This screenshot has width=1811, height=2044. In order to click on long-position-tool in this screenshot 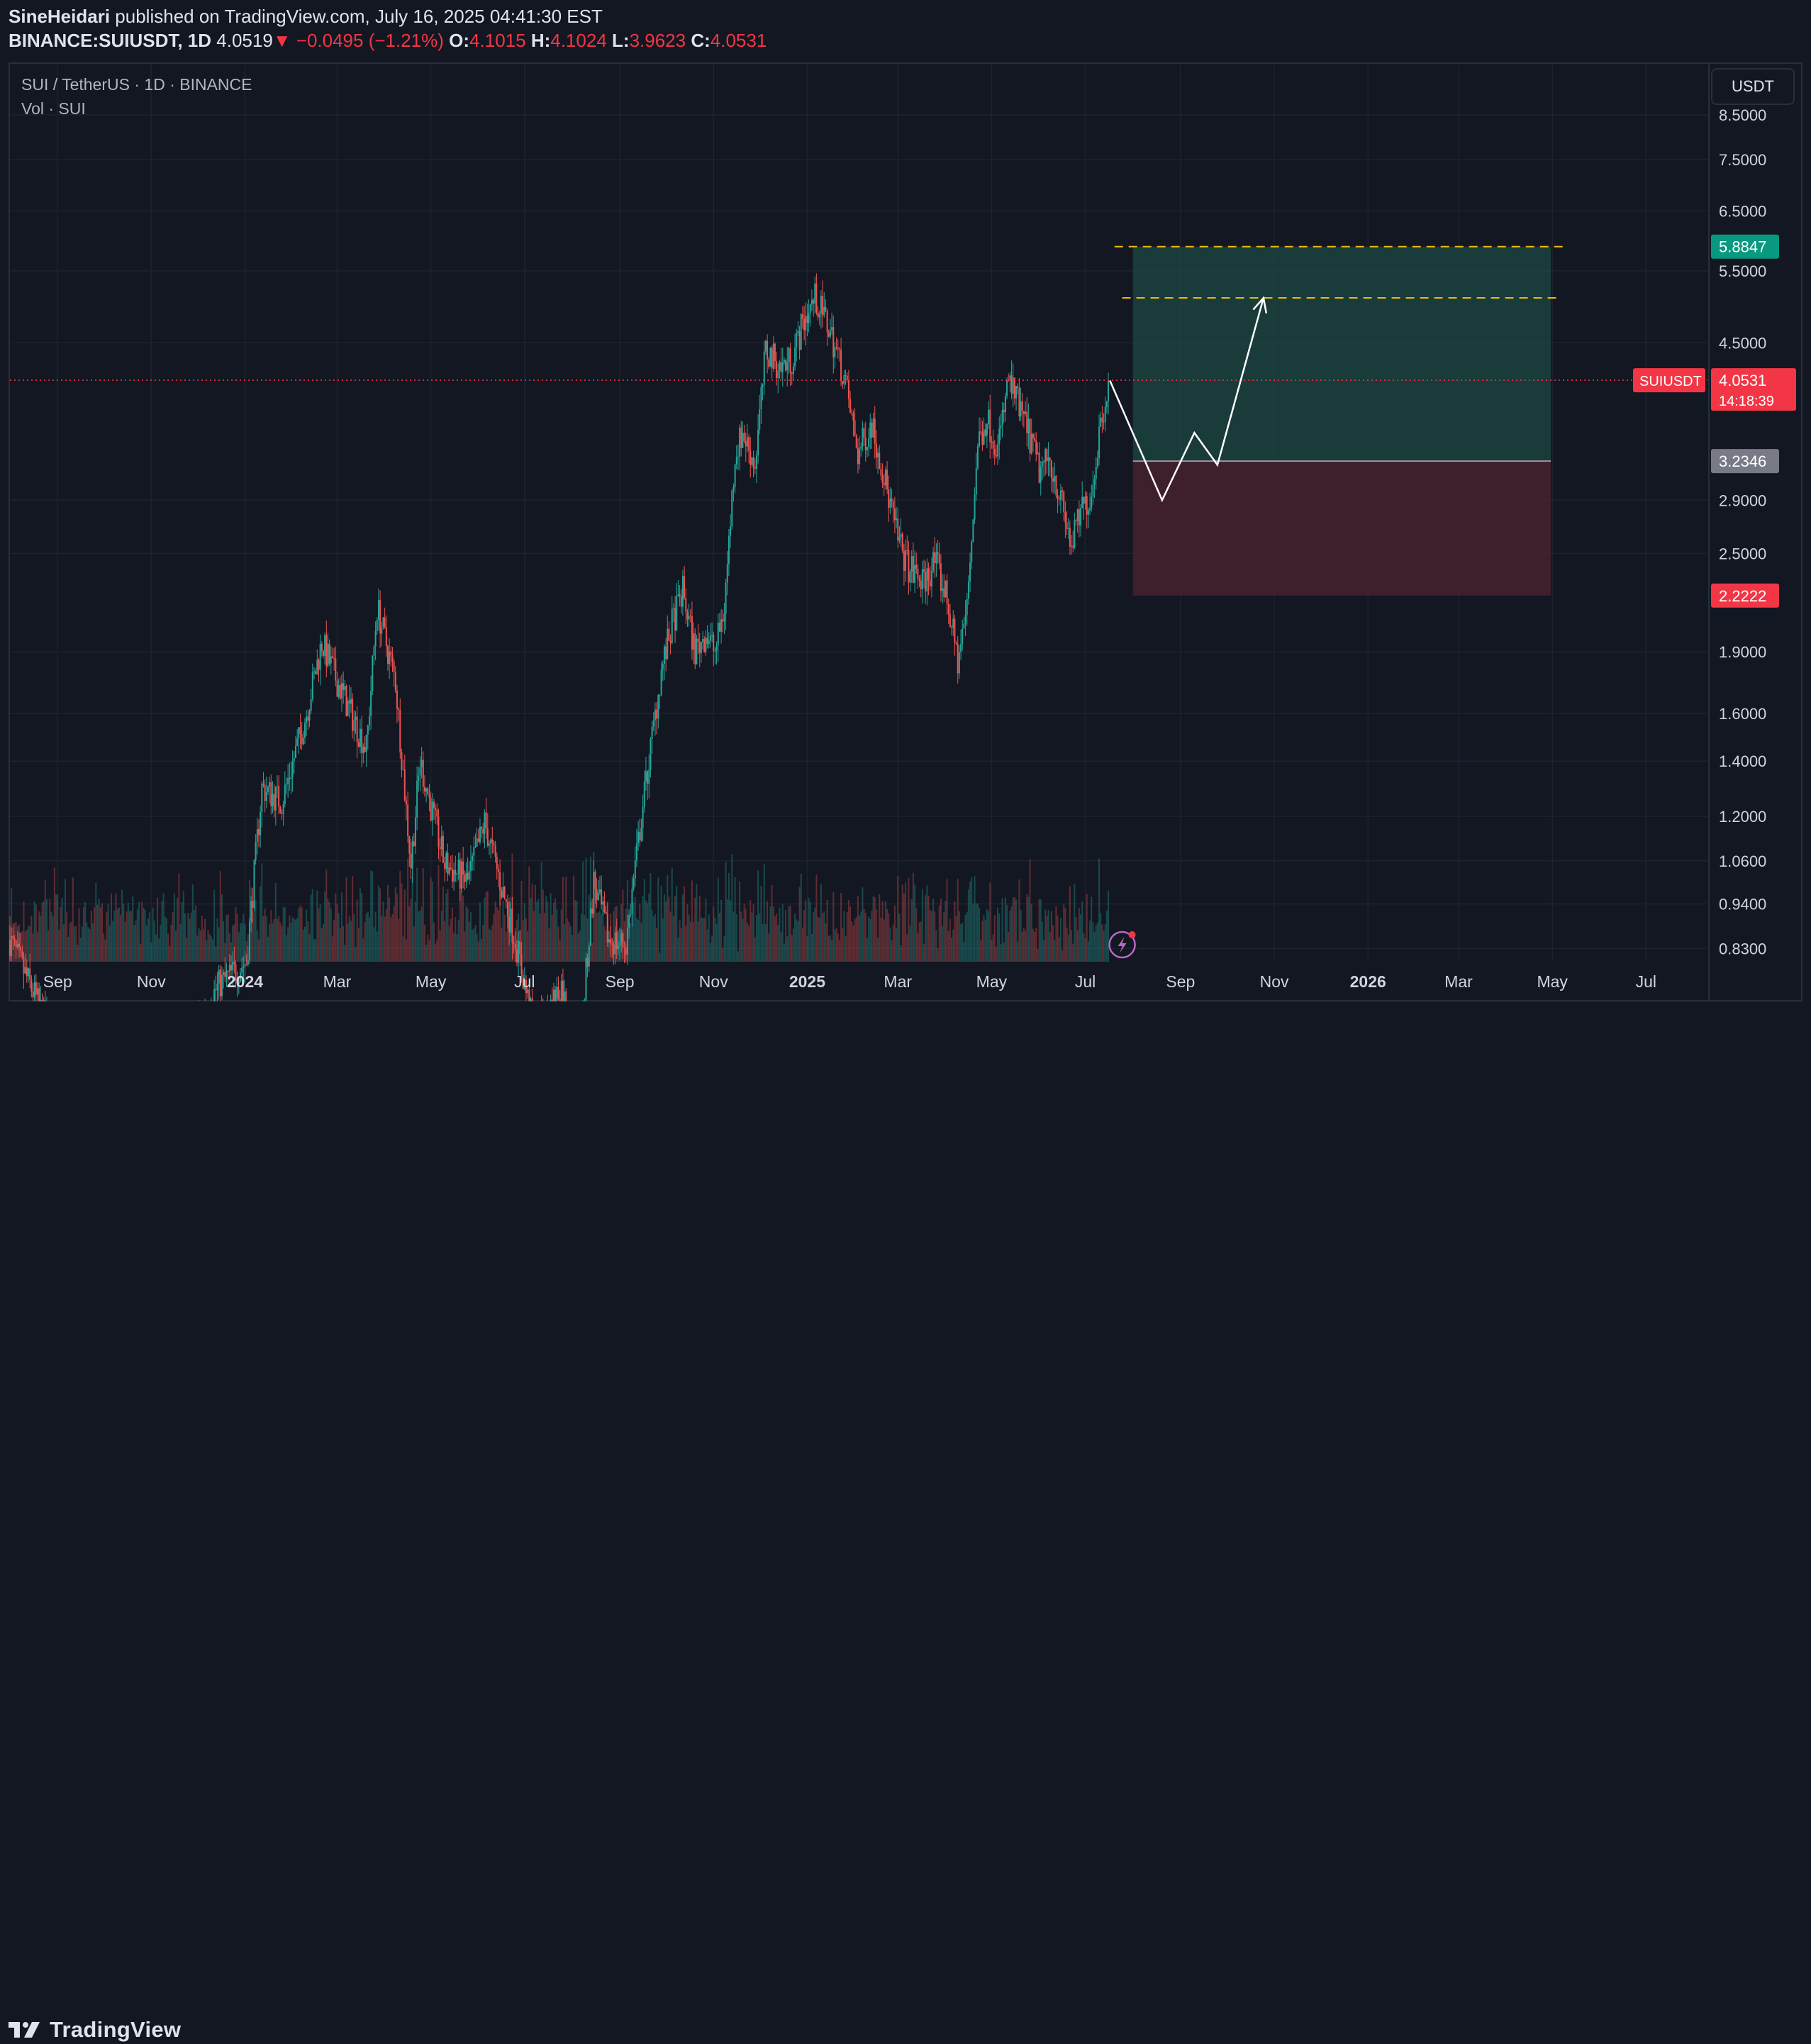, I will do `click(1341, 421)`.